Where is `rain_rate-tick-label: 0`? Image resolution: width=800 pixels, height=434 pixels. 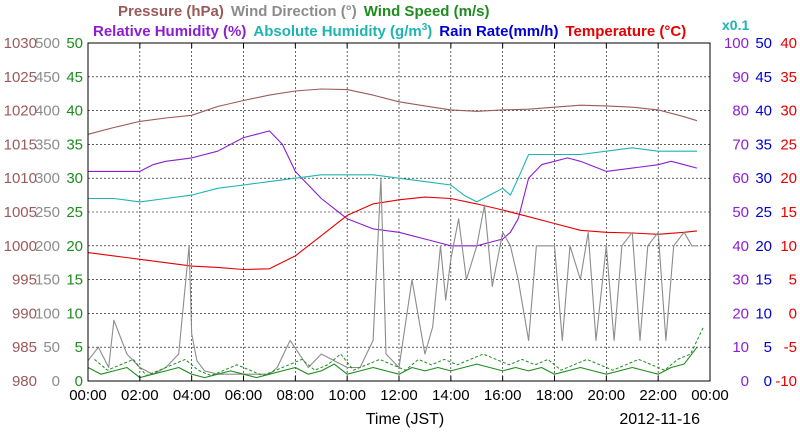 rain_rate-tick-label: 0 is located at coordinates (768, 381).